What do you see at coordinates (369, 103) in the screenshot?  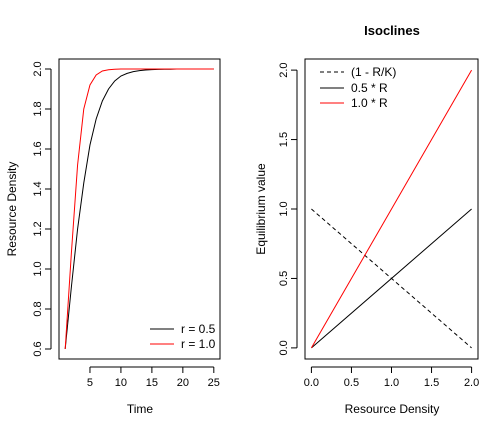 I see `legend-label-full-r: 1.0 * R` at bounding box center [369, 103].